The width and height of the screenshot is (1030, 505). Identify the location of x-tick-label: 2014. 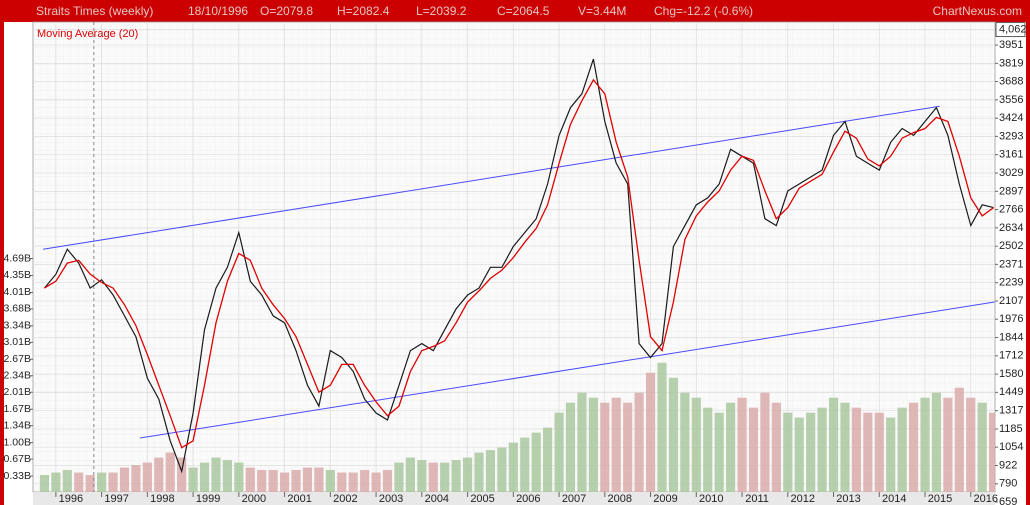
(894, 499).